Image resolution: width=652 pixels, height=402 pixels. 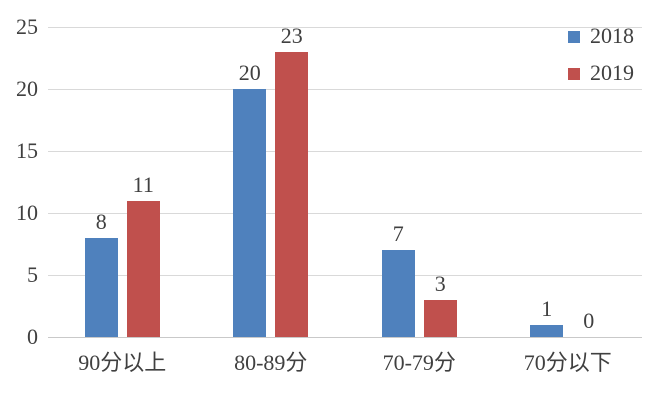 What do you see at coordinates (547, 308) in the screenshot?
I see `value-label-2018: 1` at bounding box center [547, 308].